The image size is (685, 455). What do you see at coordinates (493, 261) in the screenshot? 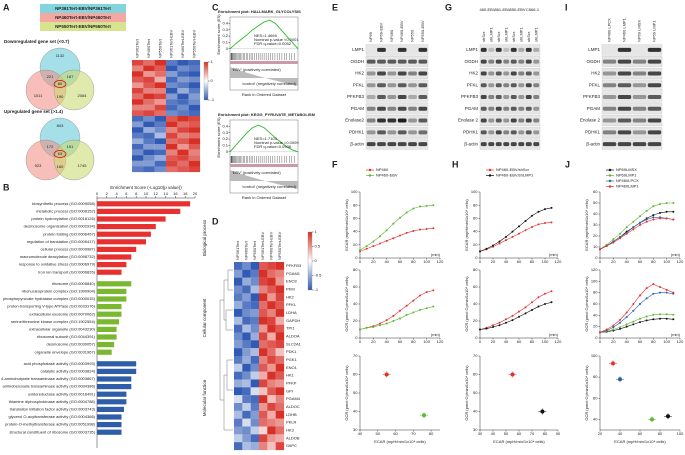
I see `x-tick-label: 20` at bounding box center [493, 261].